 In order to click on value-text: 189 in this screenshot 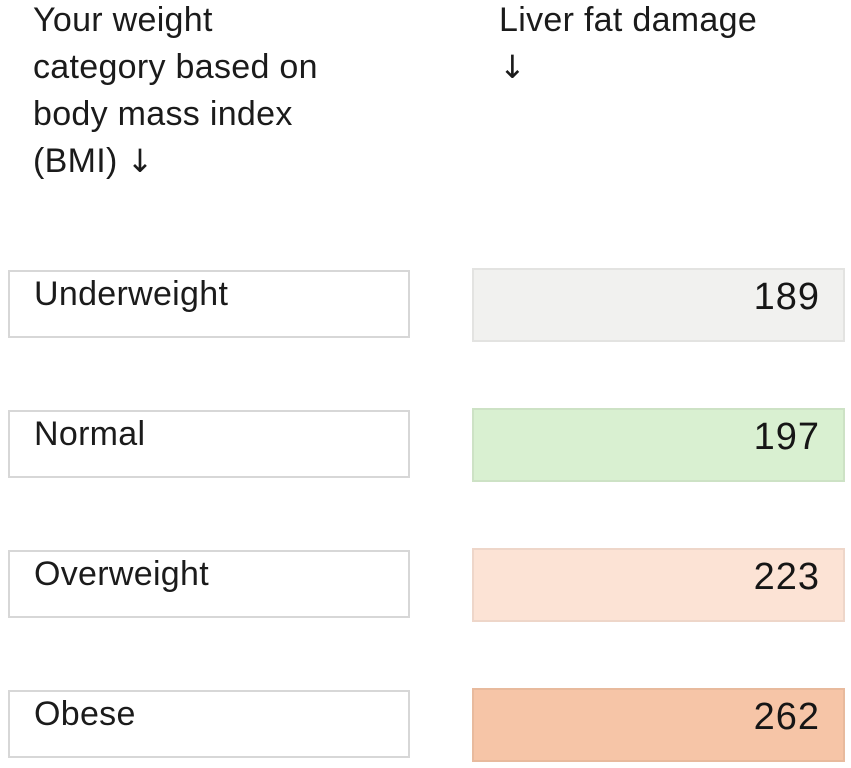, I will do `click(786, 297)`.